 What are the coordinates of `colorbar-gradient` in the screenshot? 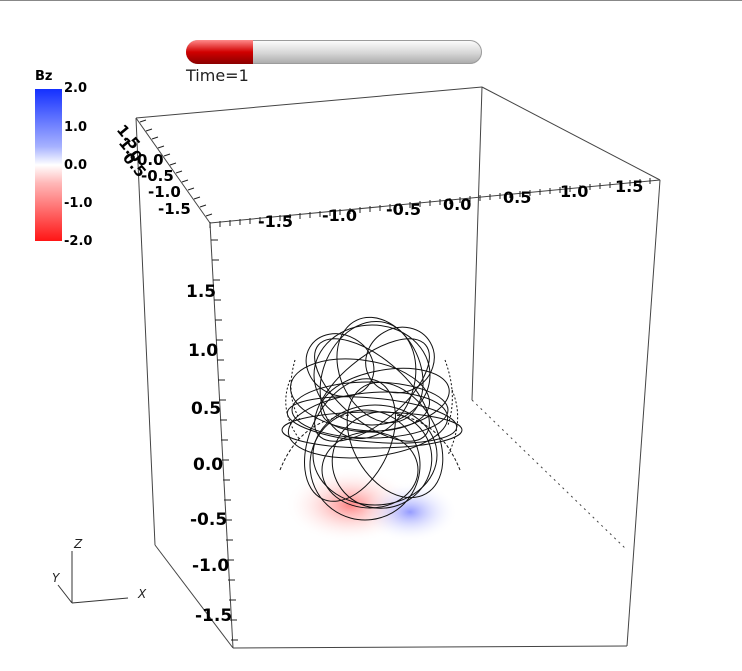 It's located at (48, 165).